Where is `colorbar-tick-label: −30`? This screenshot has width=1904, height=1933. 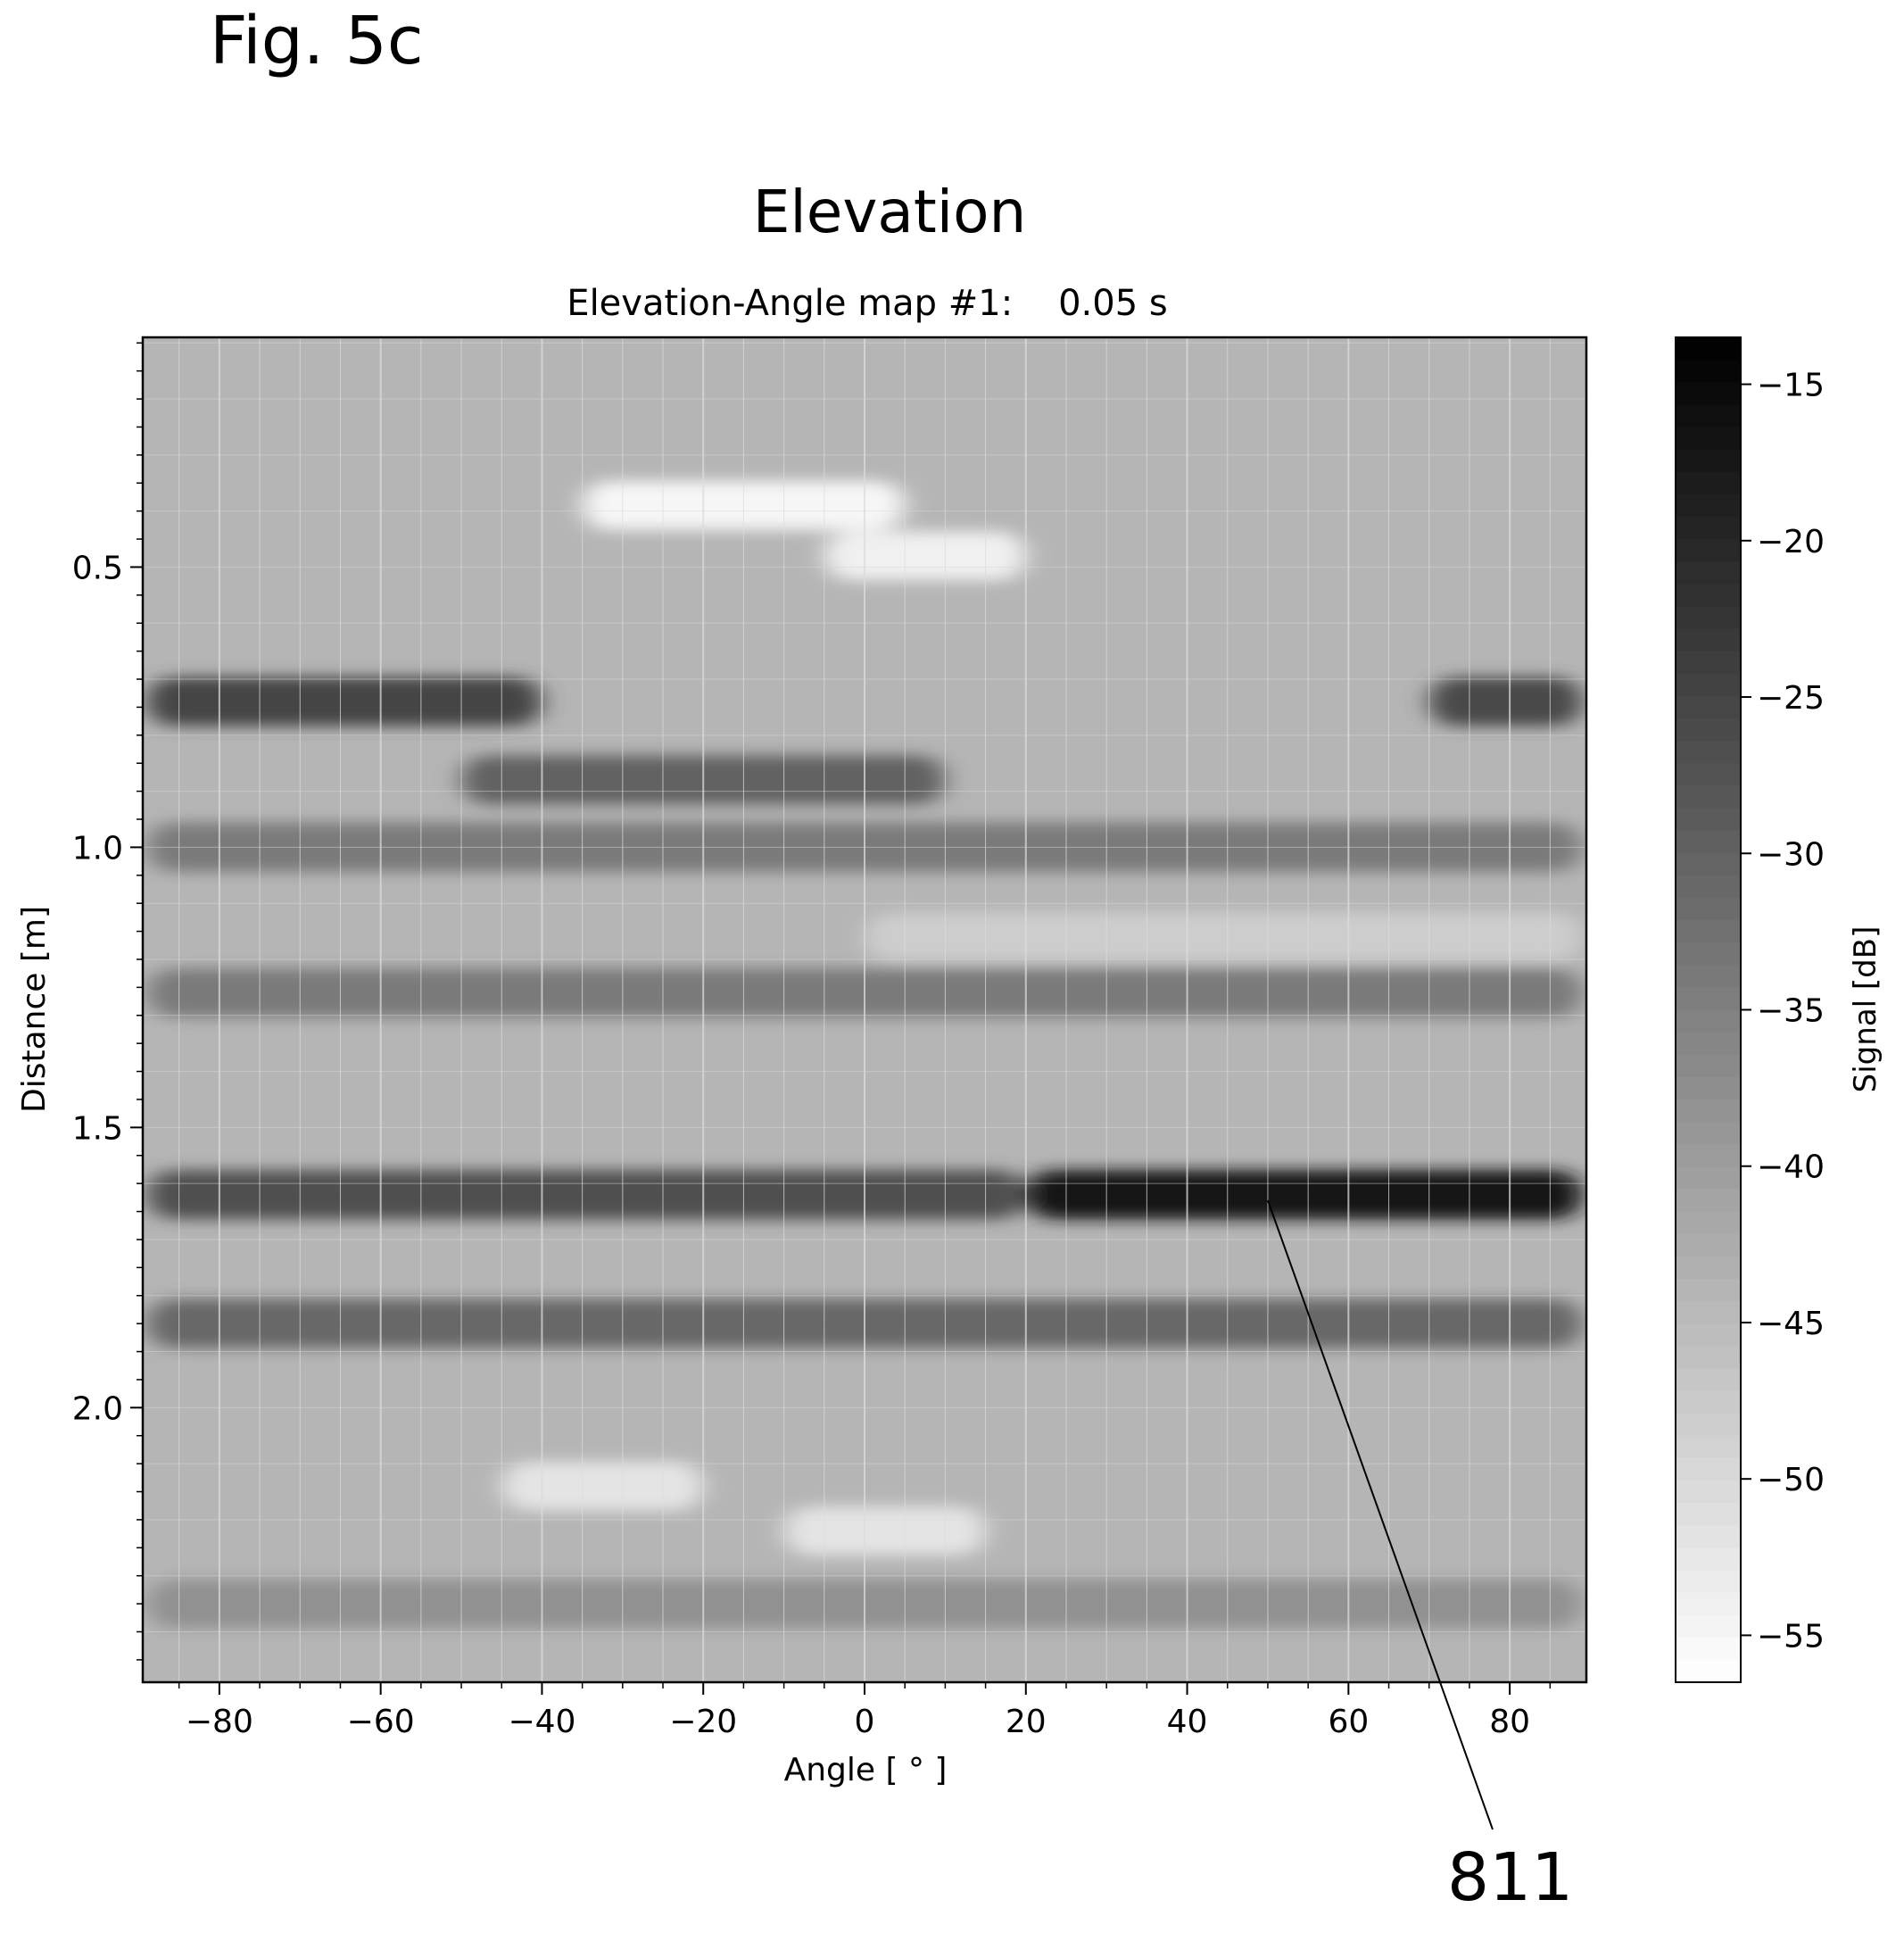
colorbar-tick-label: −30 is located at coordinates (1791, 854).